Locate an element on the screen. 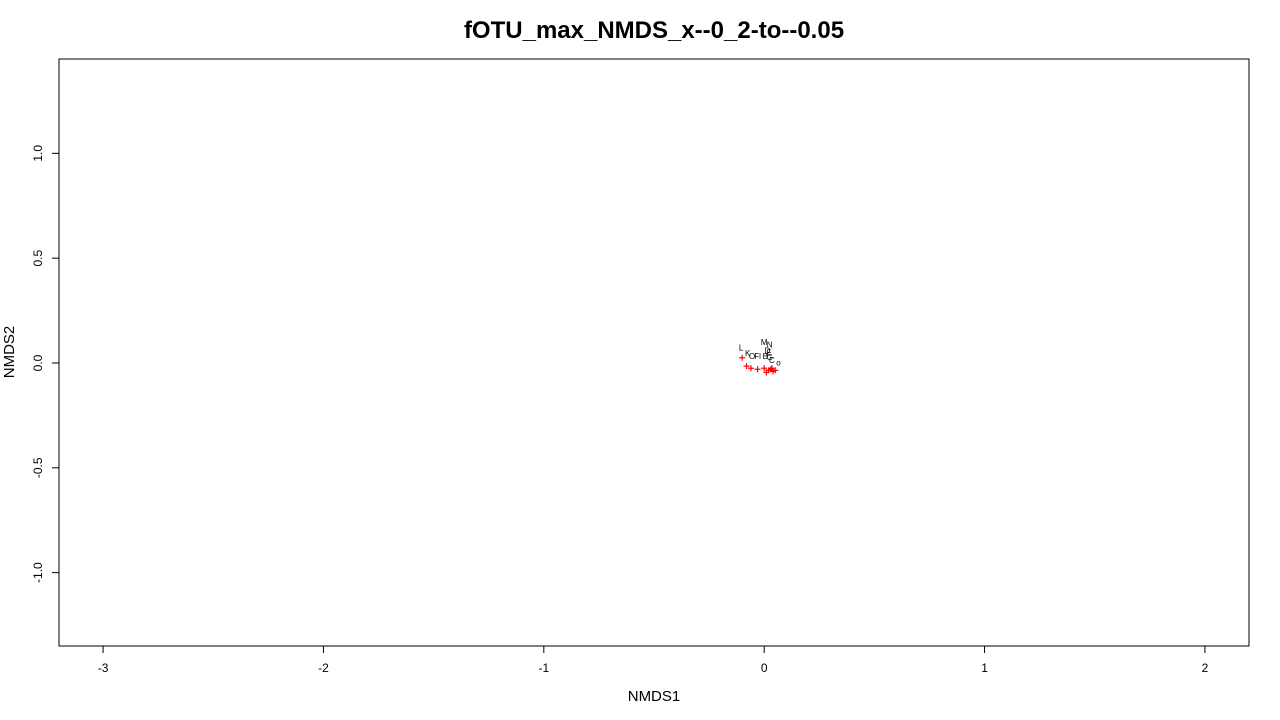 The height and width of the screenshot is (720, 1280). y-axis-title: NMDS2 is located at coordinates (9, 352).